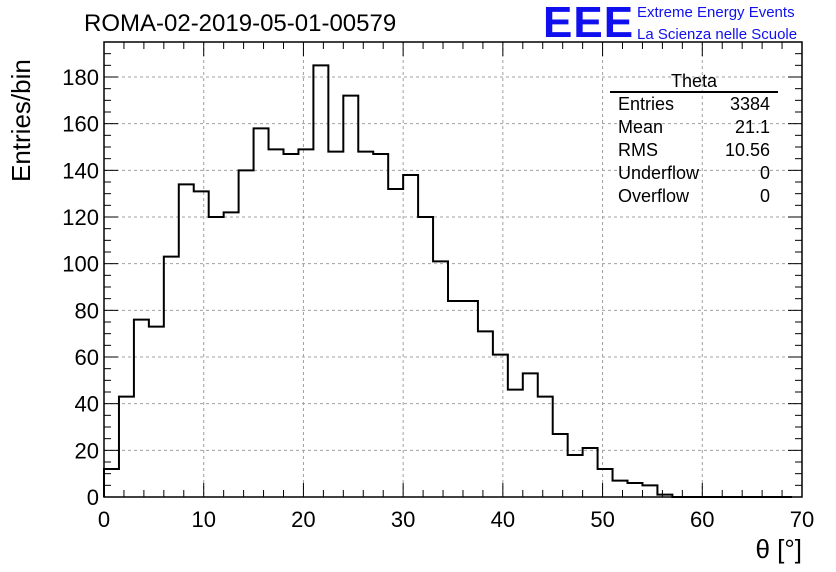 The height and width of the screenshot is (572, 836). What do you see at coordinates (589, 23) in the screenshot?
I see `eee-logo-mark: EEE` at bounding box center [589, 23].